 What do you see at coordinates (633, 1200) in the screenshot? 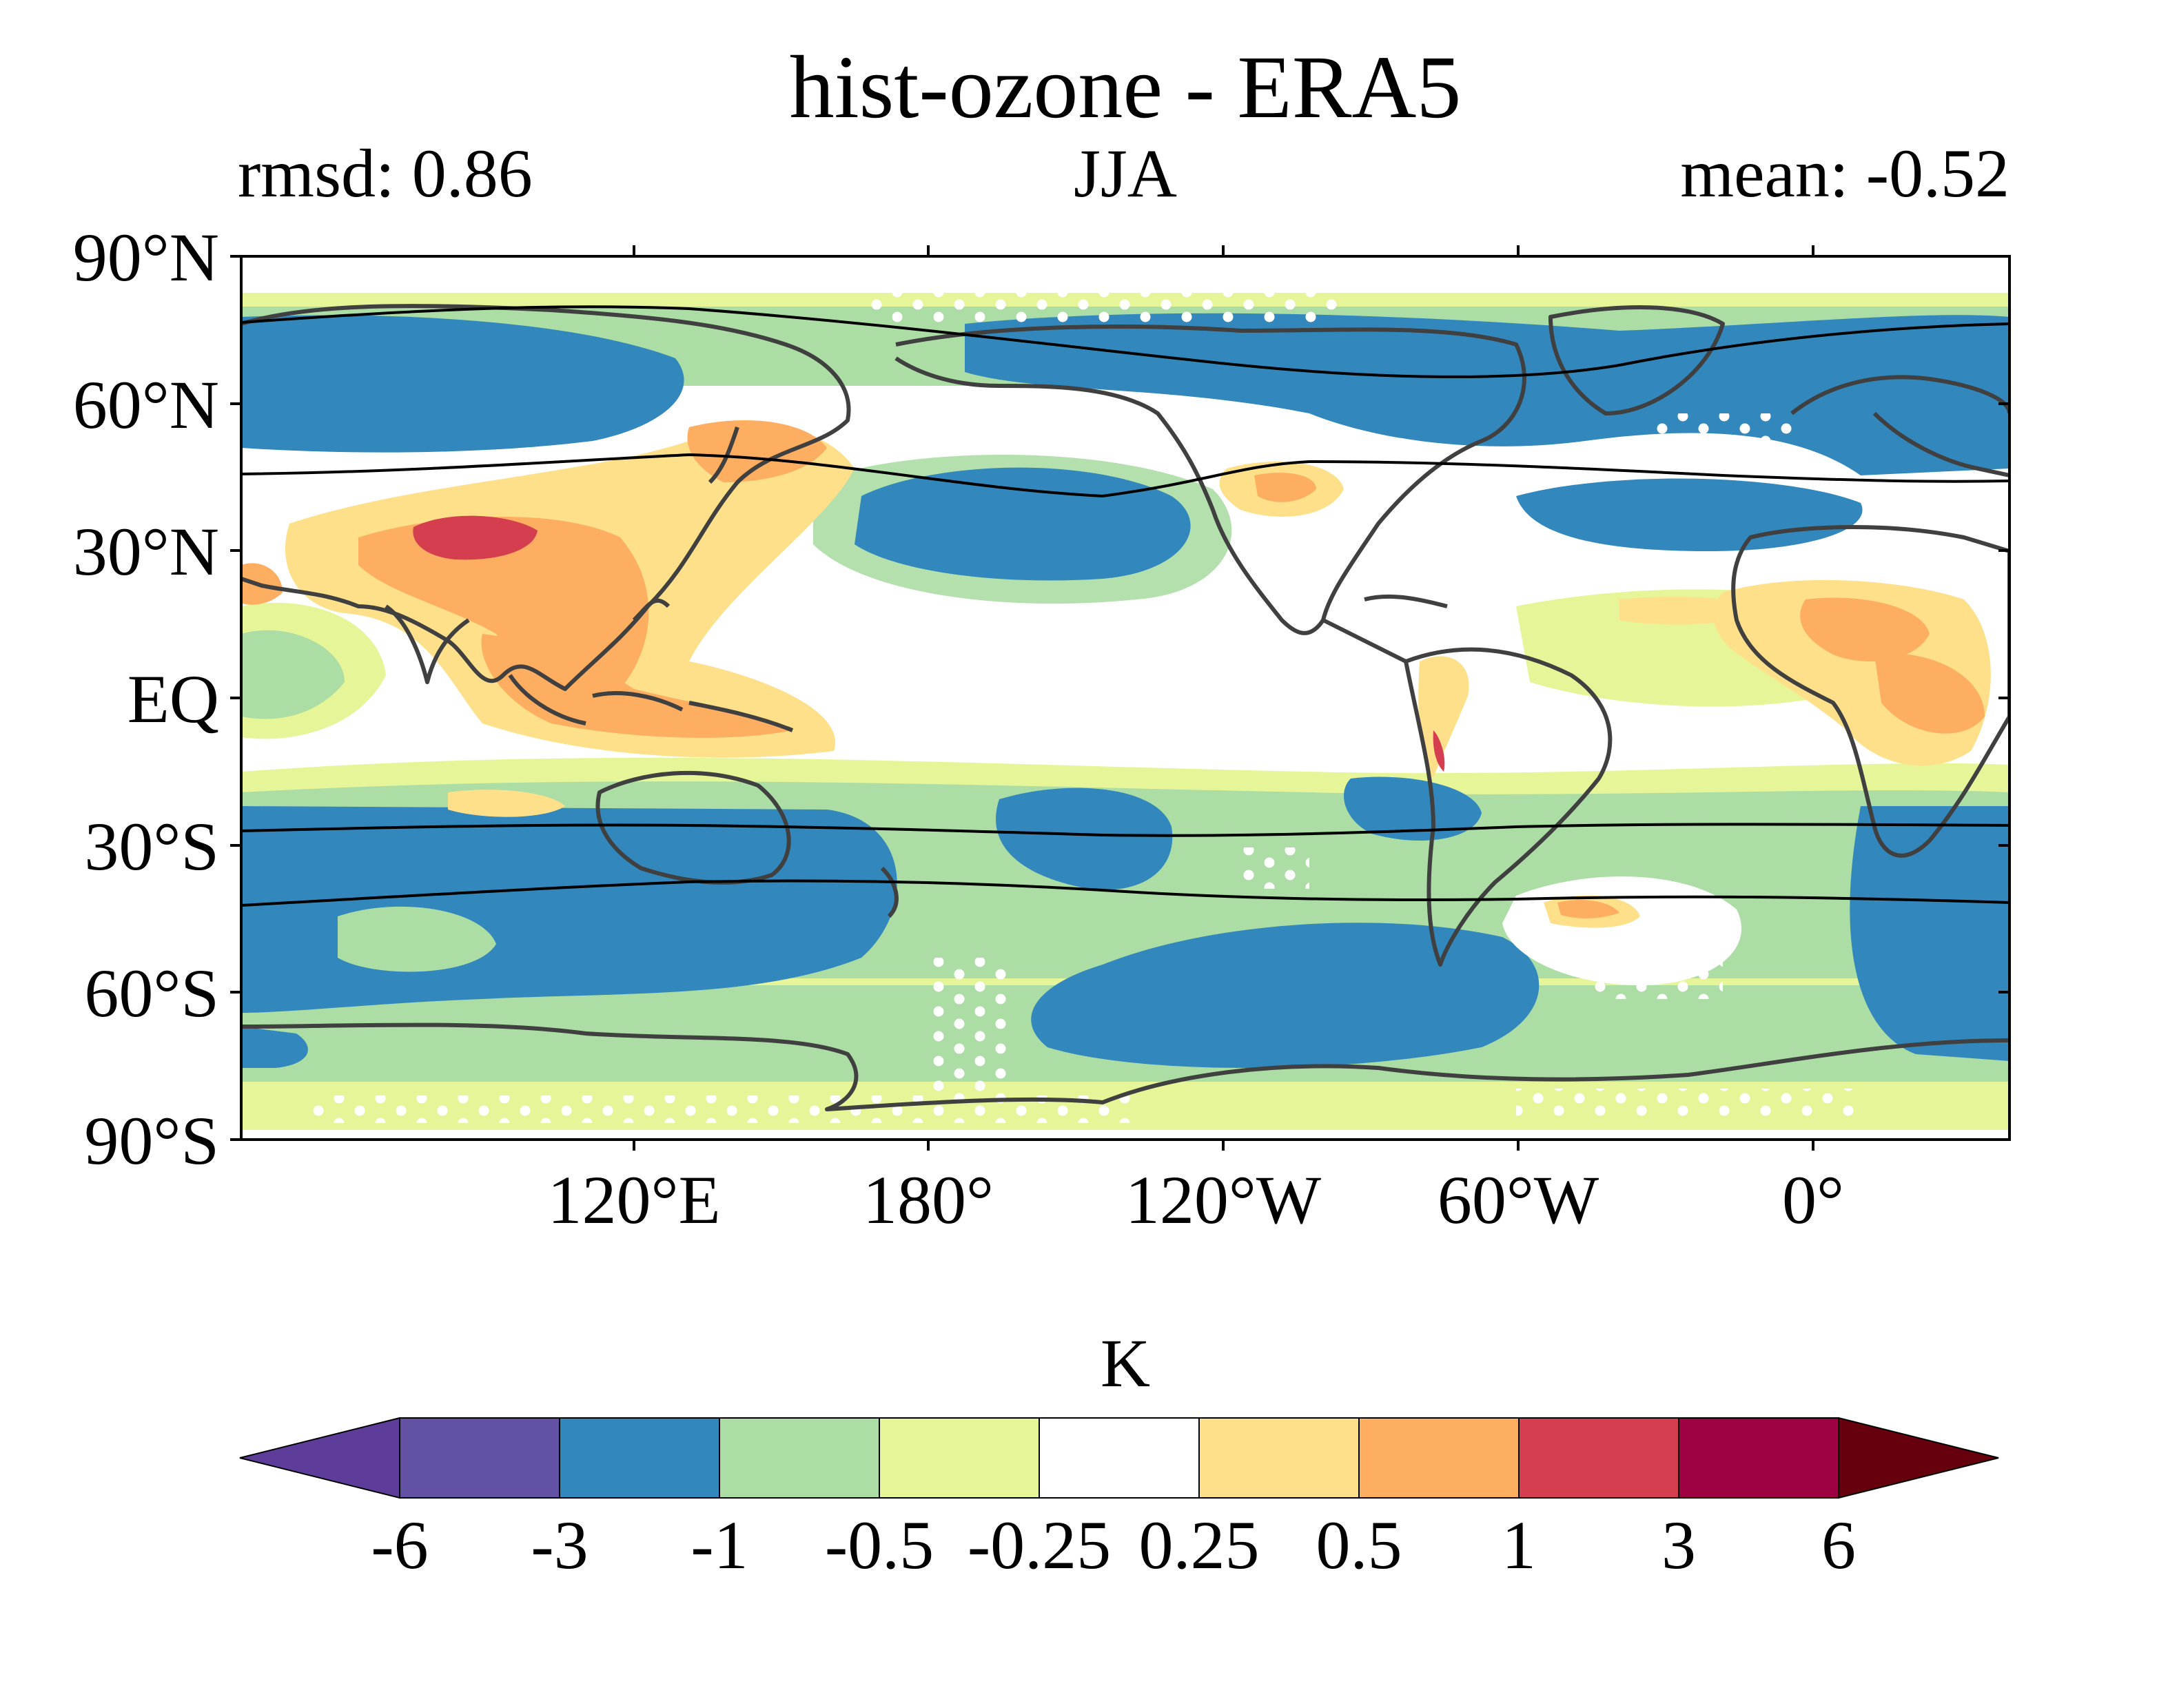
I see `lon-label: 120°E` at bounding box center [633, 1200].